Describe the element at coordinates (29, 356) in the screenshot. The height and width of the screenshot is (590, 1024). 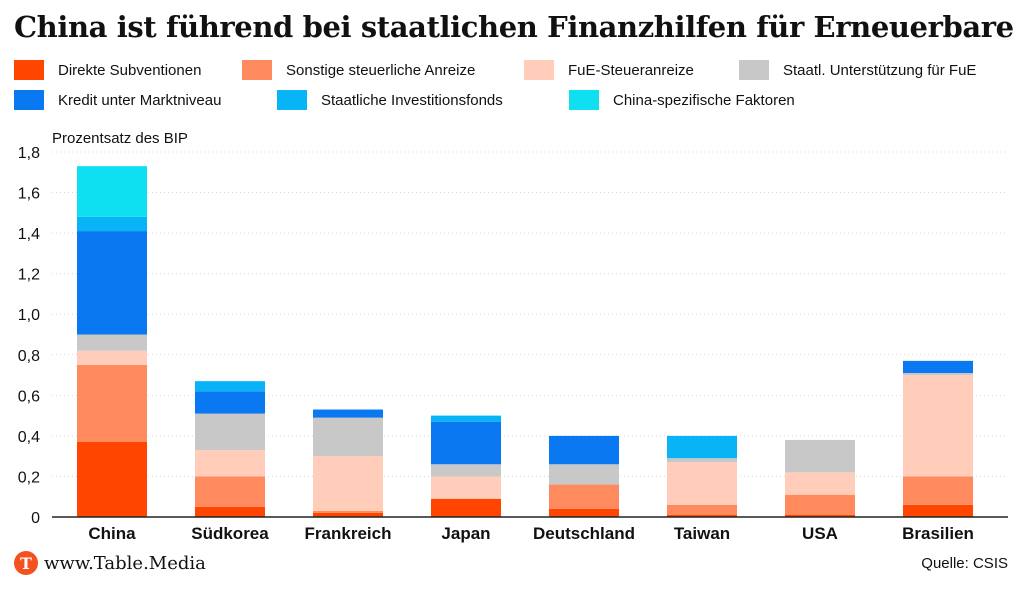
I see `y-tick-label: 0,8` at that location.